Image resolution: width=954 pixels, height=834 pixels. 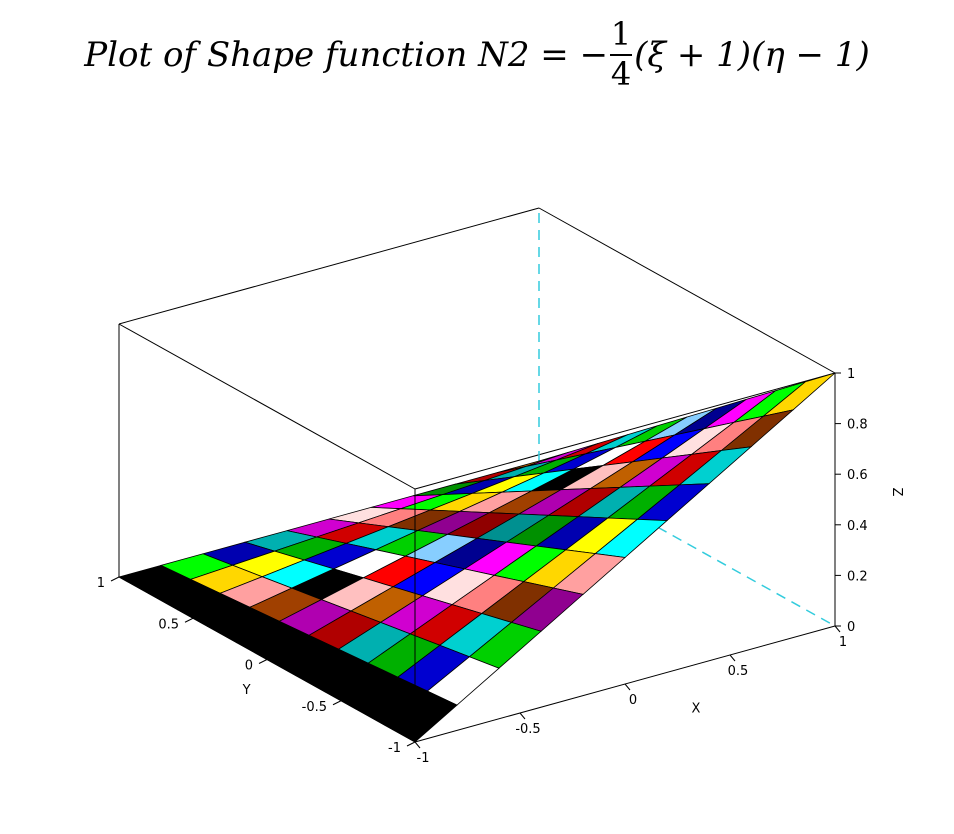 What do you see at coordinates (101, 583) in the screenshot?
I see `y-tick-label: 1` at bounding box center [101, 583].